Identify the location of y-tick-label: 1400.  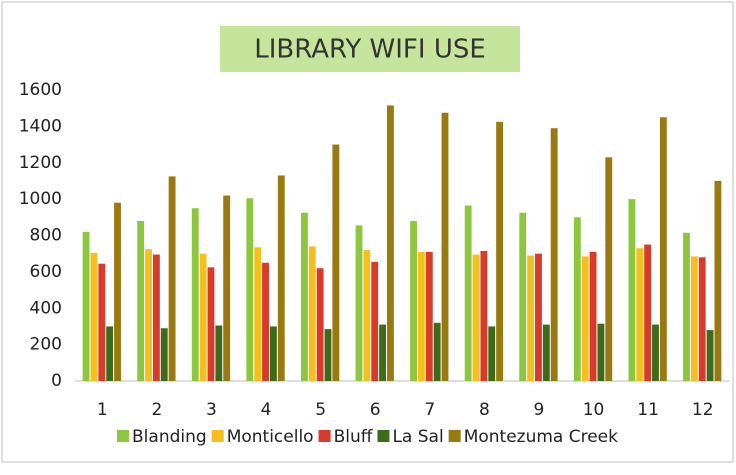
(40, 126).